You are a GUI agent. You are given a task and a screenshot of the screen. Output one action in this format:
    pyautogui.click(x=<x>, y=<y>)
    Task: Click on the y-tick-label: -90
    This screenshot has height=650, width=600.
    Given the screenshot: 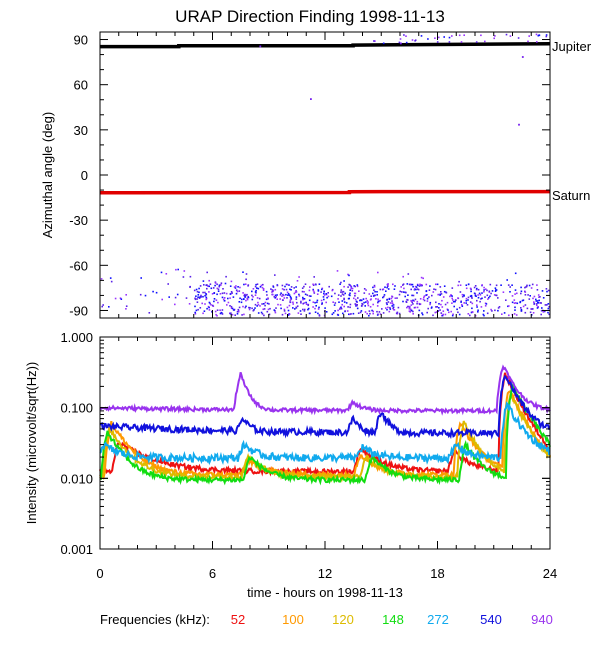 What is the action you would take?
    pyautogui.click(x=78, y=310)
    